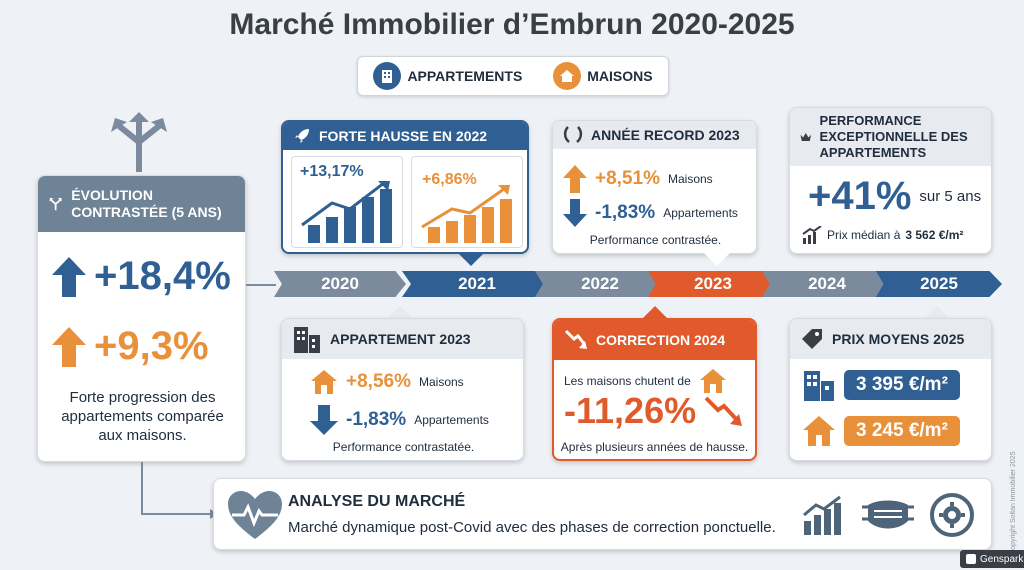 The width and height of the screenshot is (1024, 570). Describe the element at coordinates (162, 276) in the screenshot. I see `evolution-apartments-pct: +18,4%` at that location.